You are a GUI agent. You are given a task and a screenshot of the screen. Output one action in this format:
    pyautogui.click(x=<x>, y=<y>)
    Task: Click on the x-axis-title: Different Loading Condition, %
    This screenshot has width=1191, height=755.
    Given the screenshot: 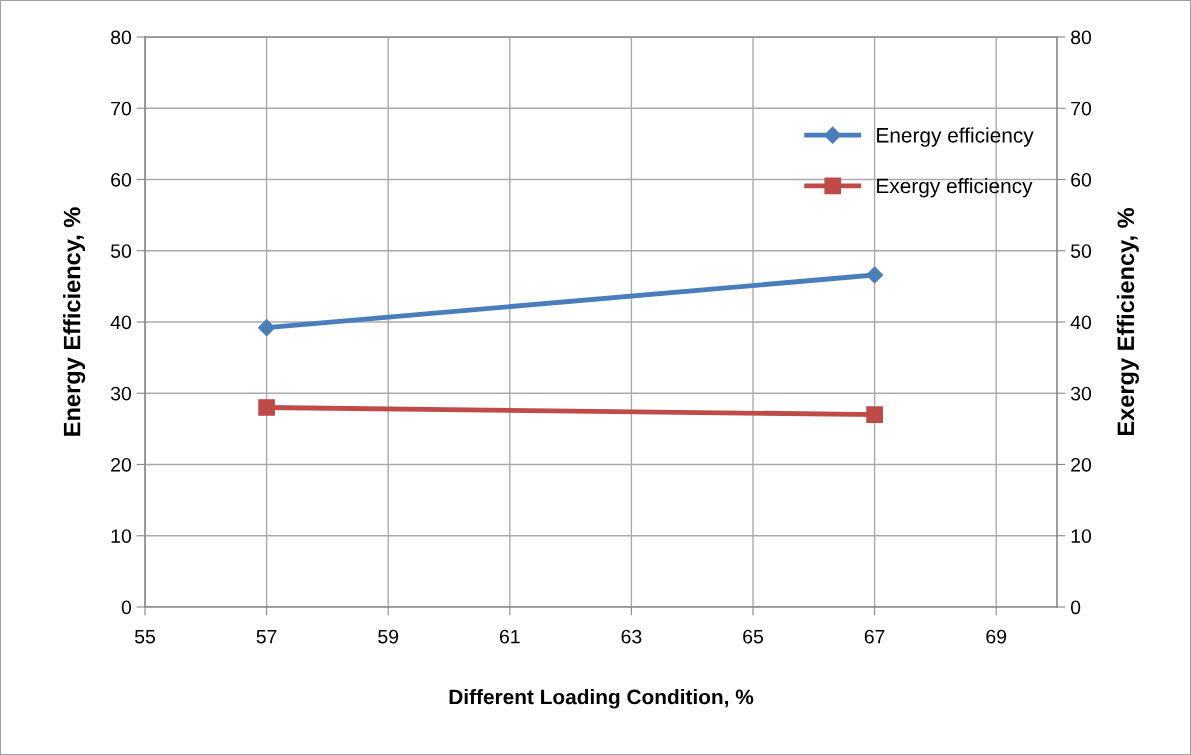 What is the action you would take?
    pyautogui.click(x=601, y=699)
    